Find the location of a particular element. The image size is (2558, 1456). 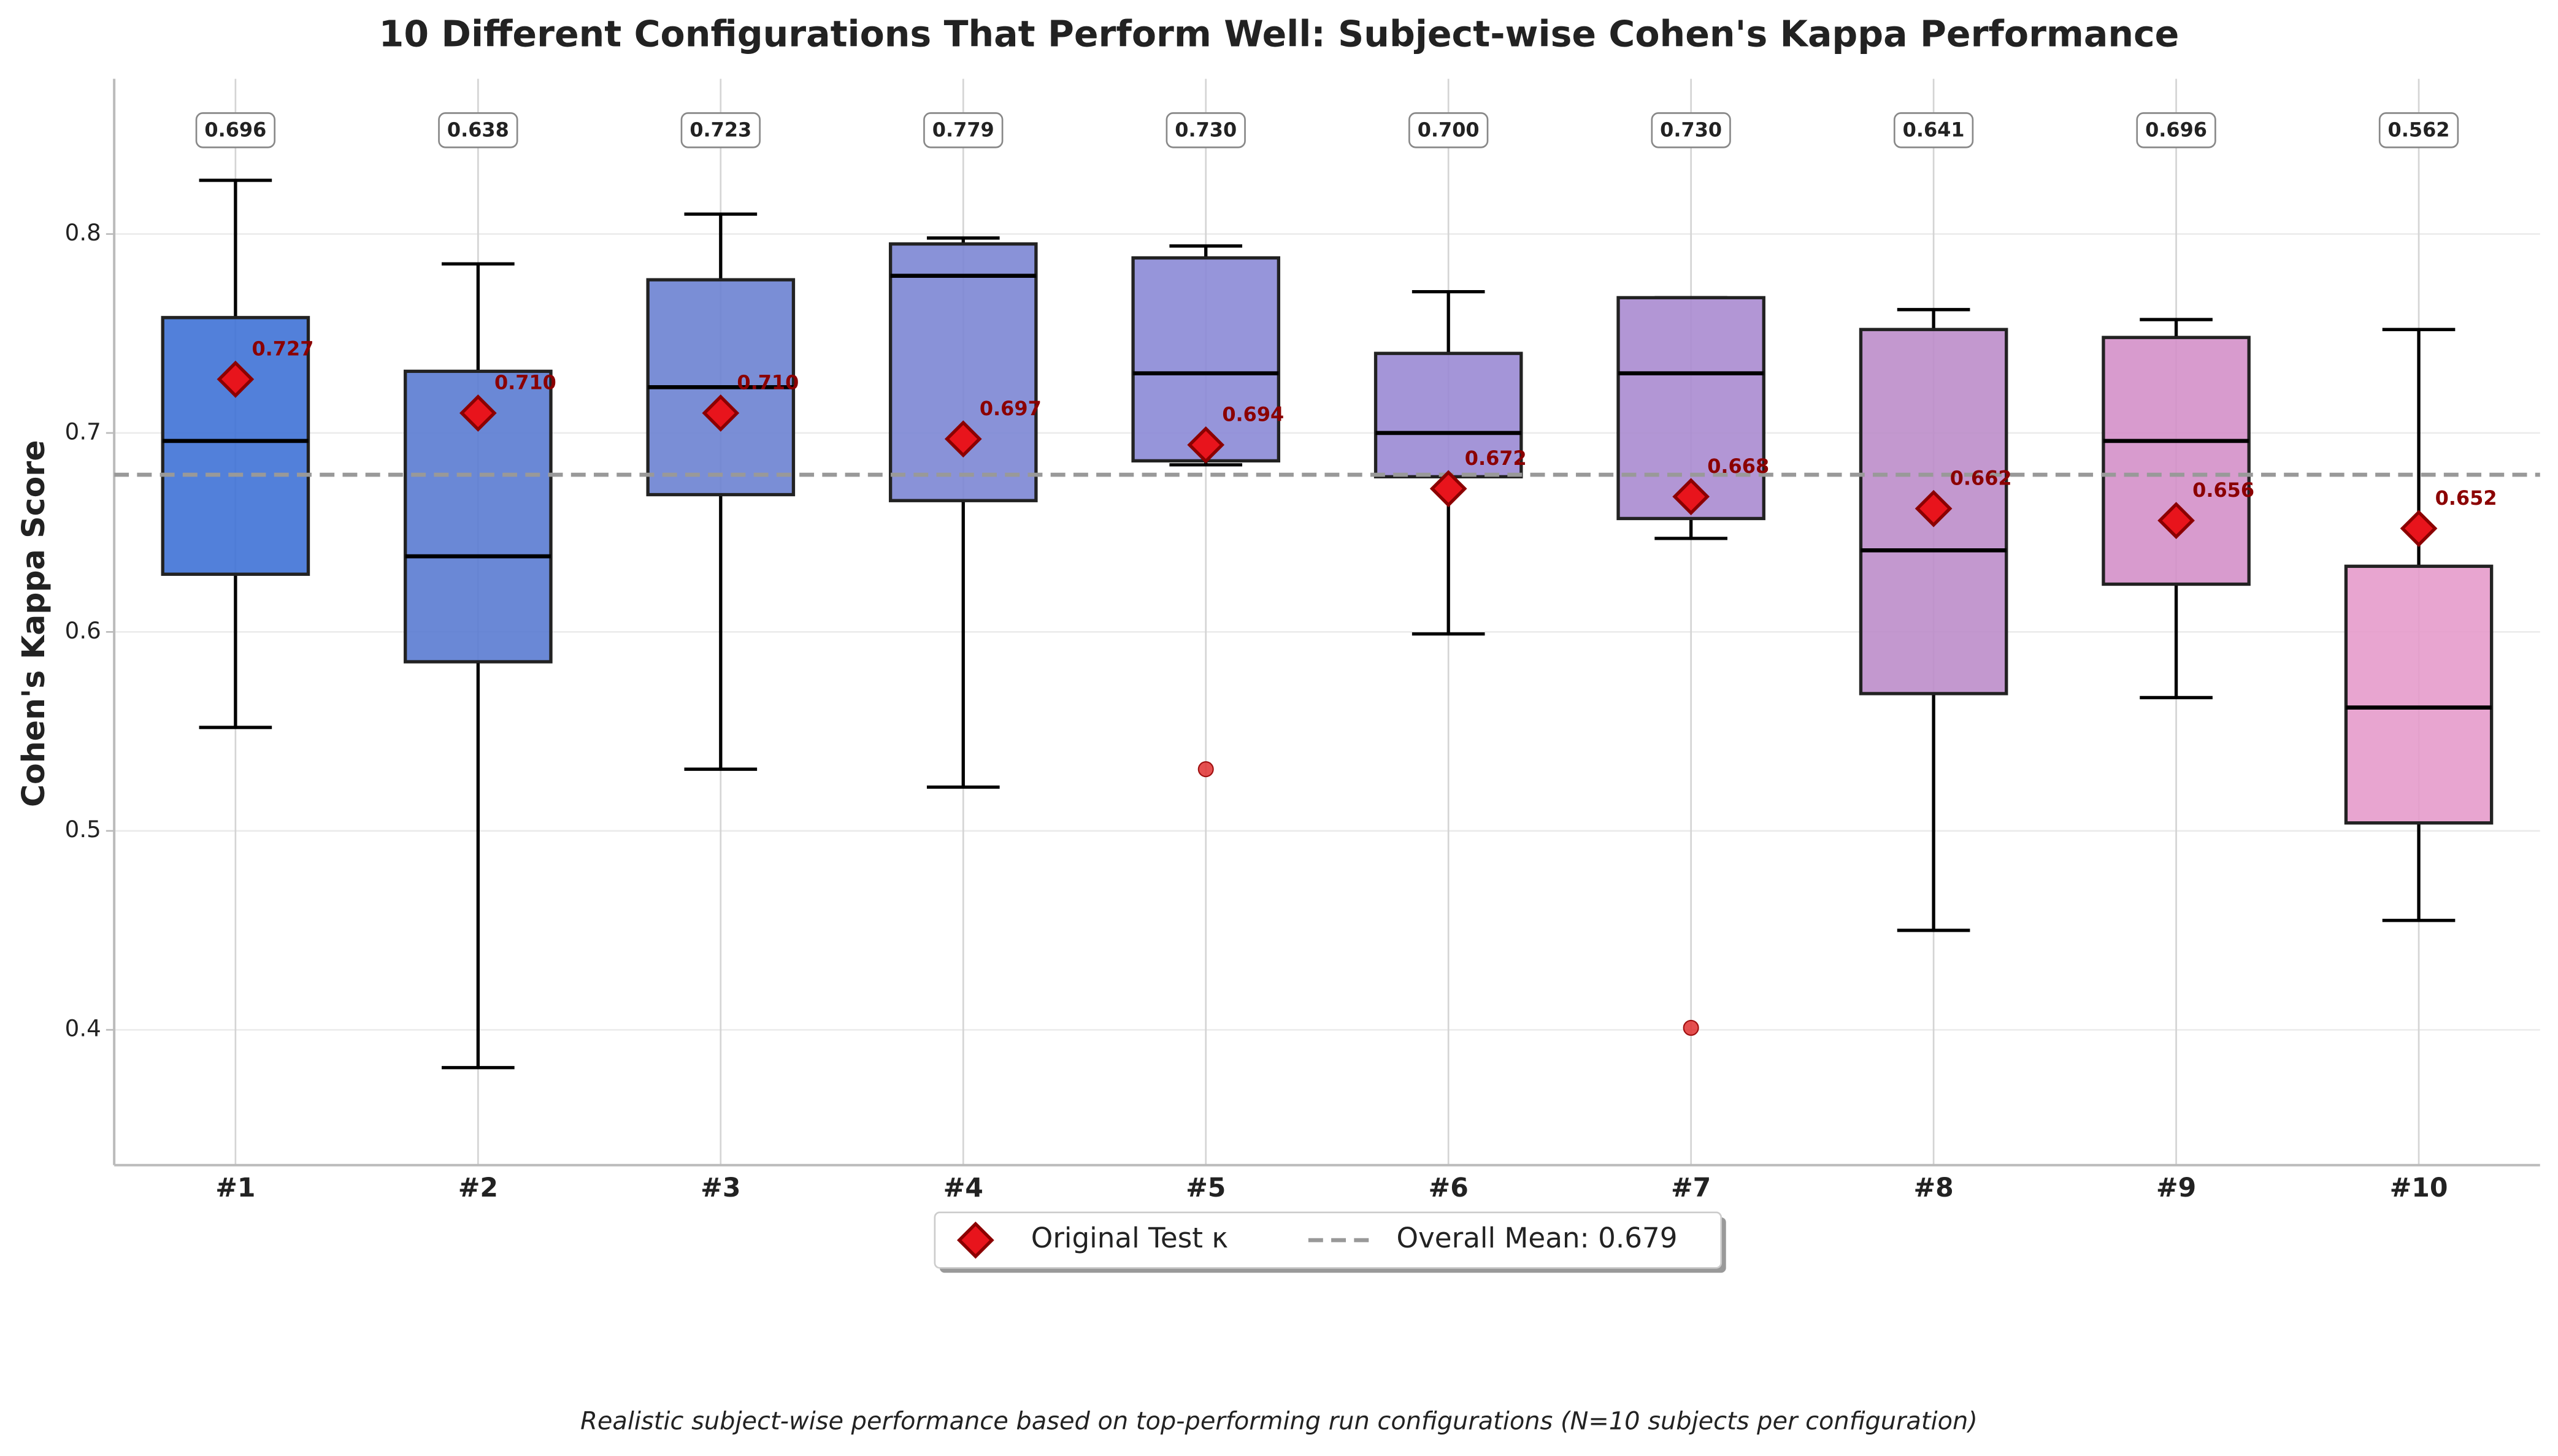

x-tick-label: #8 is located at coordinates (1933, 1188).